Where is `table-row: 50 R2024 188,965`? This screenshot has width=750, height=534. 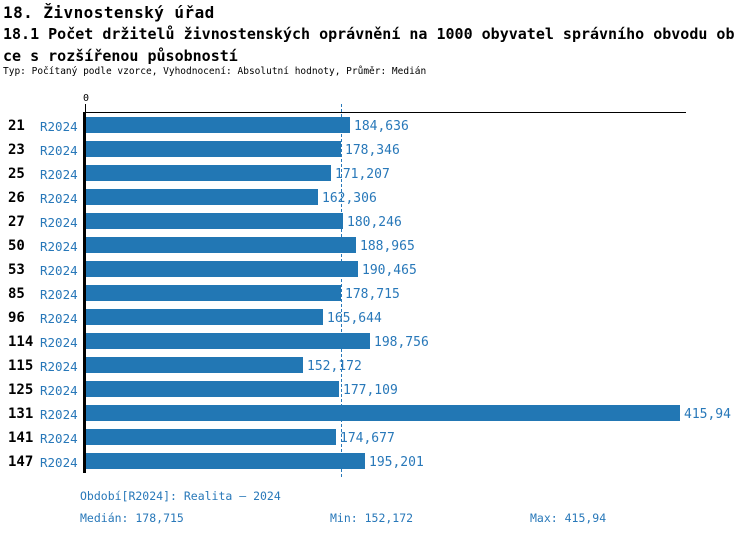
table-row: 50 R2024 188,965 is located at coordinates (375, 245).